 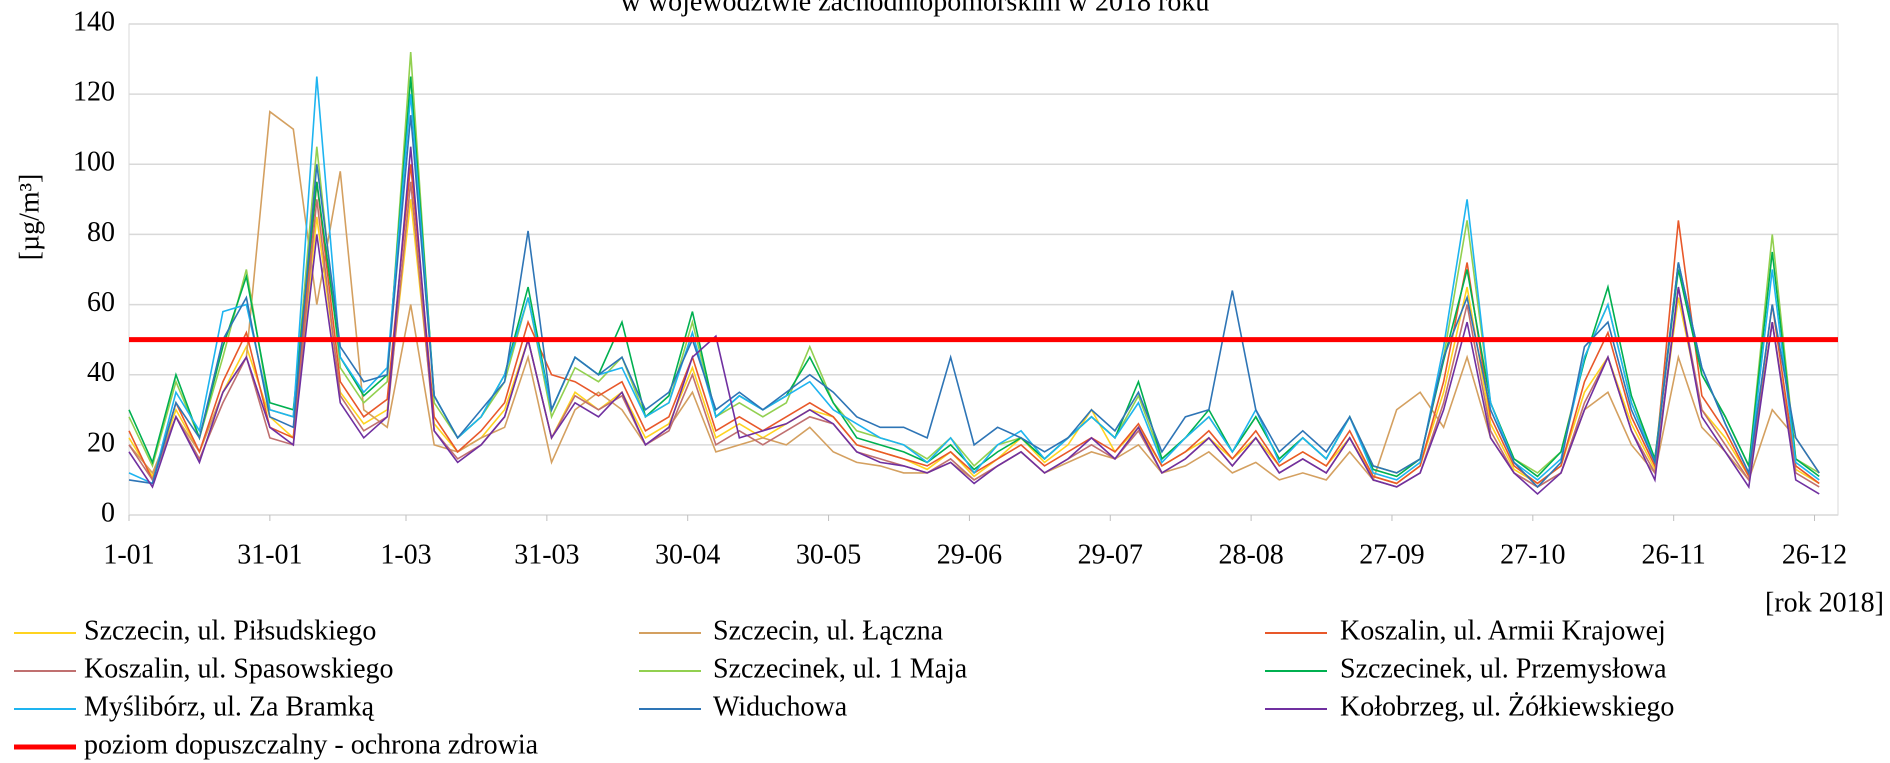 I want to click on x-tick-label: 31-03, so click(x=546, y=554).